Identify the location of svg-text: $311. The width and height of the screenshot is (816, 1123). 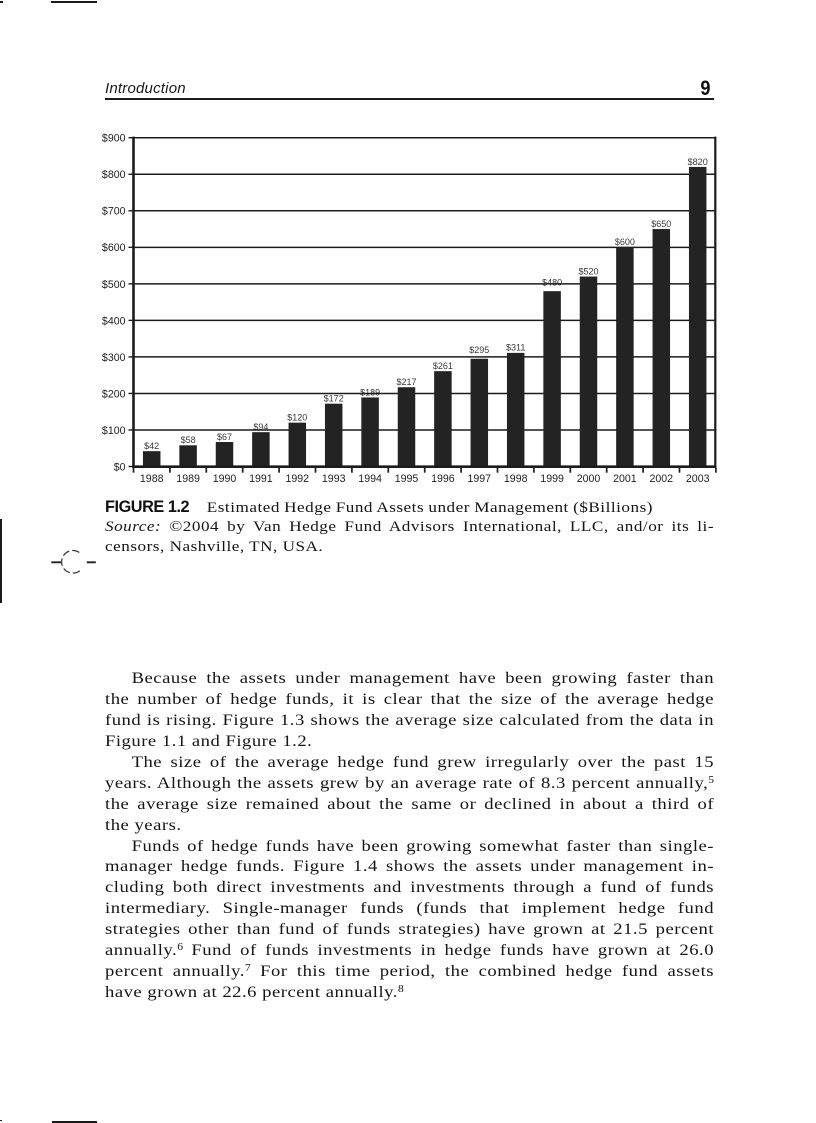
(515, 348).